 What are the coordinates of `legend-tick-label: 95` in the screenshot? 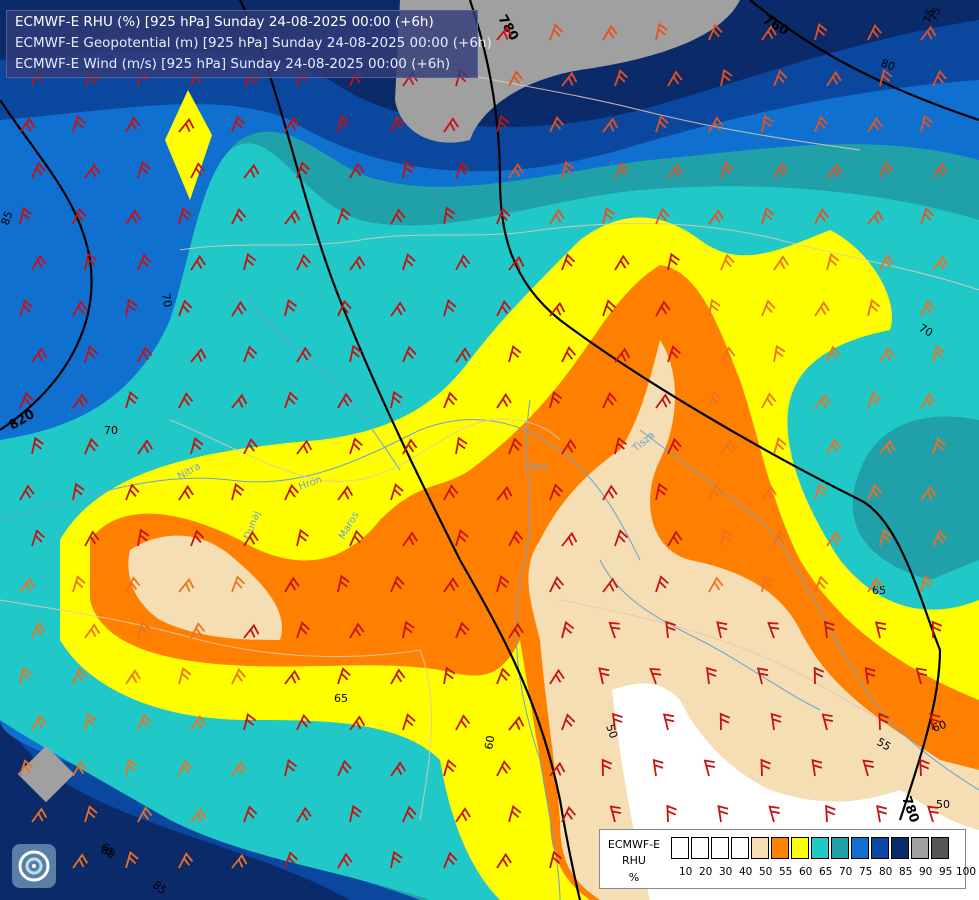 It's located at (946, 872).